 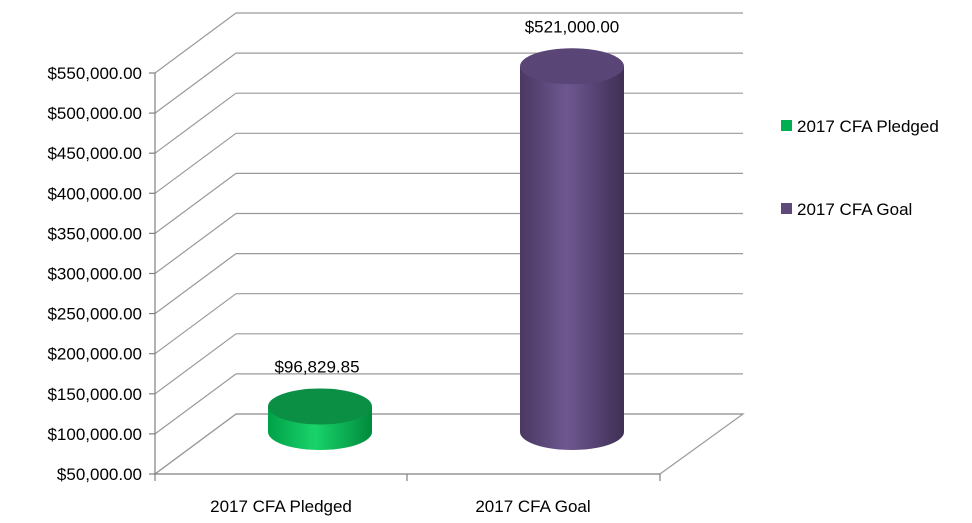 I want to click on y-tick-label: $150,000.00, so click(x=94, y=394).